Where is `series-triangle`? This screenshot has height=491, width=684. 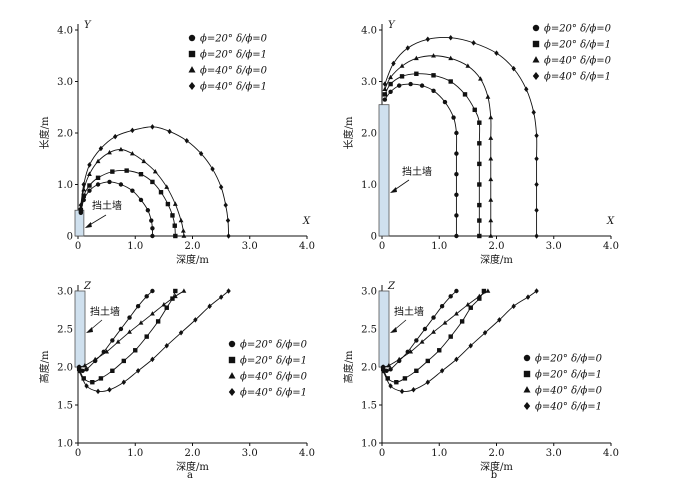
series-triangle is located at coordinates (438, 145).